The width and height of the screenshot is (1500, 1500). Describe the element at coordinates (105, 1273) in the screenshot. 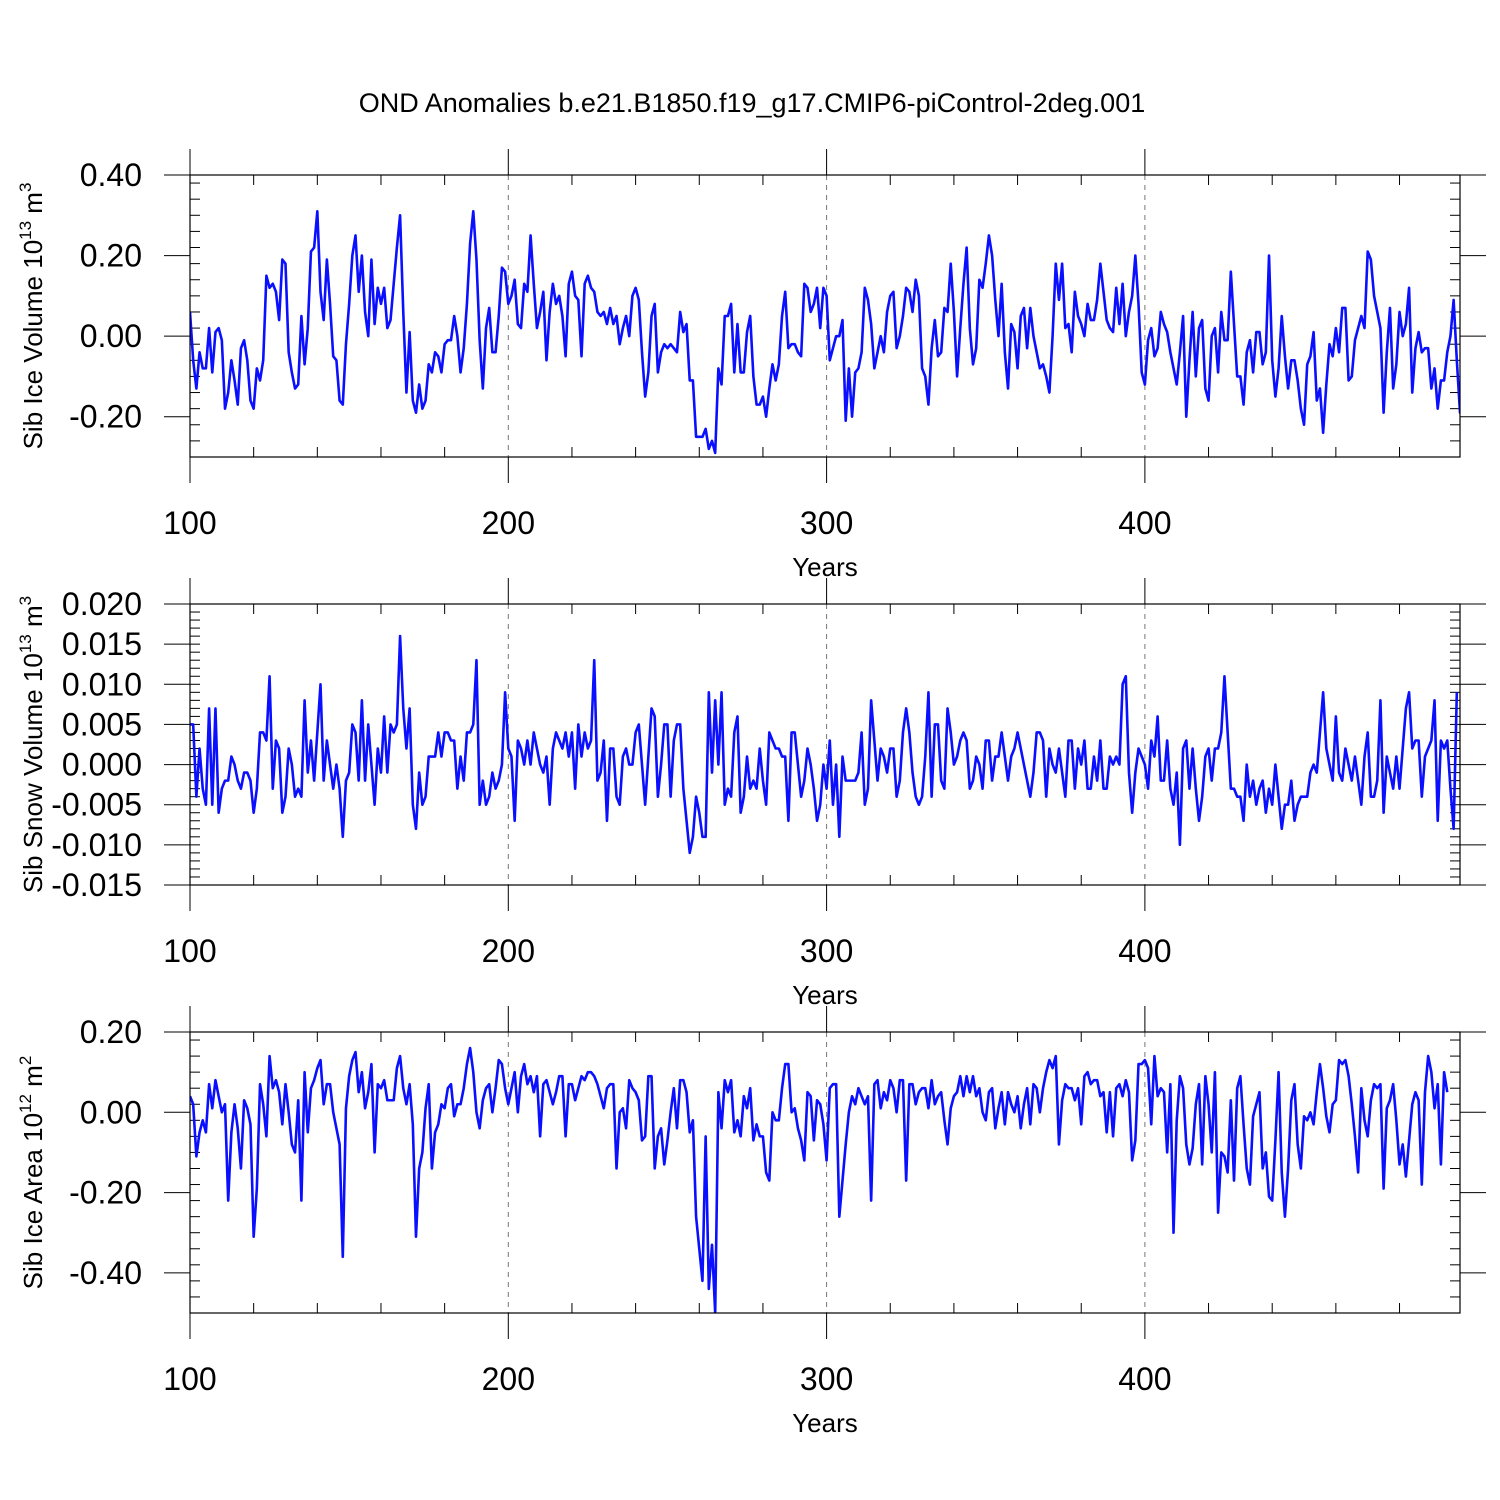

I see `y-tick-label: -0.40` at that location.